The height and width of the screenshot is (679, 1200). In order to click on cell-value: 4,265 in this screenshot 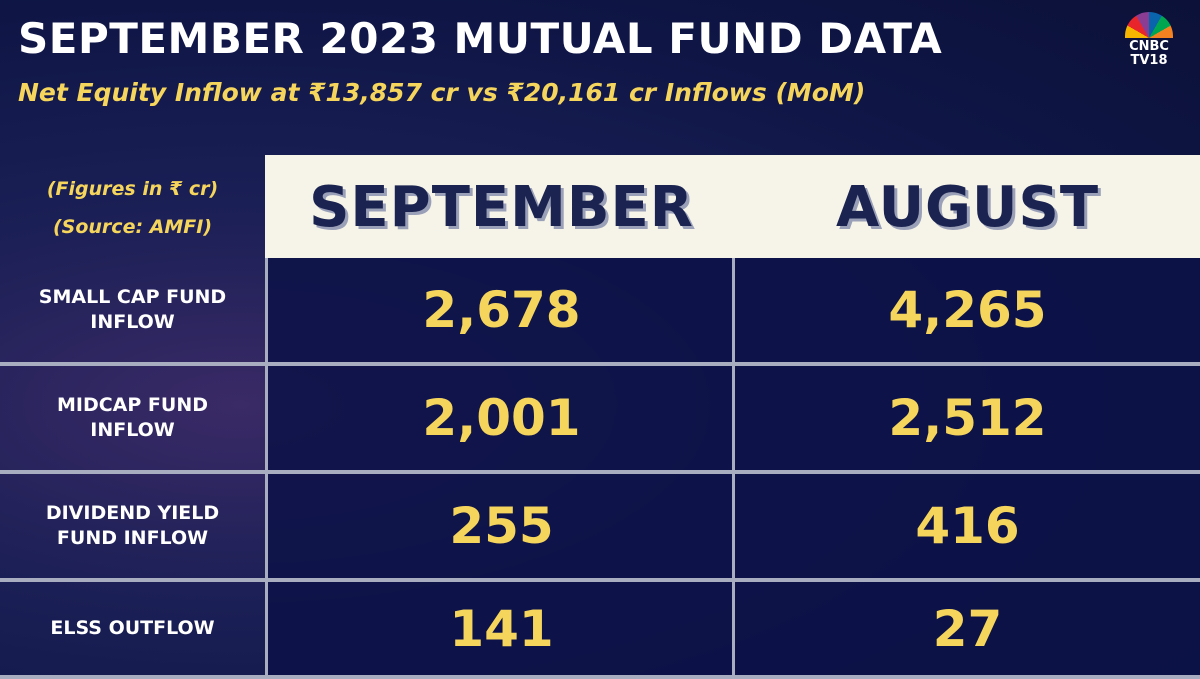, I will do `click(967, 310)`.